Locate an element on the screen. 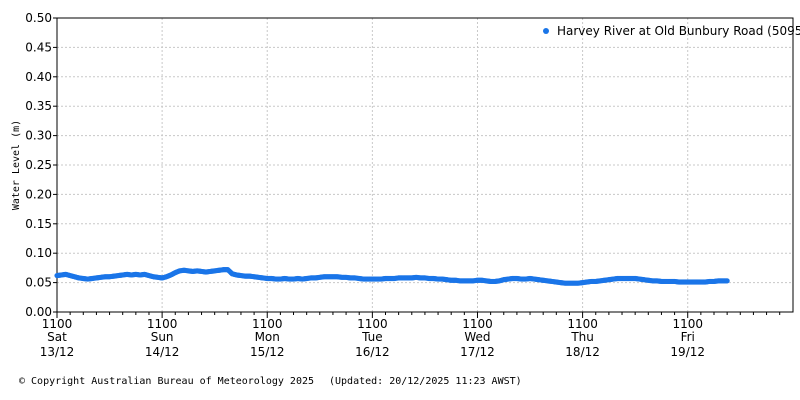 This screenshot has width=800, height=400. x-tick-day-label: Fri is located at coordinates (688, 337).